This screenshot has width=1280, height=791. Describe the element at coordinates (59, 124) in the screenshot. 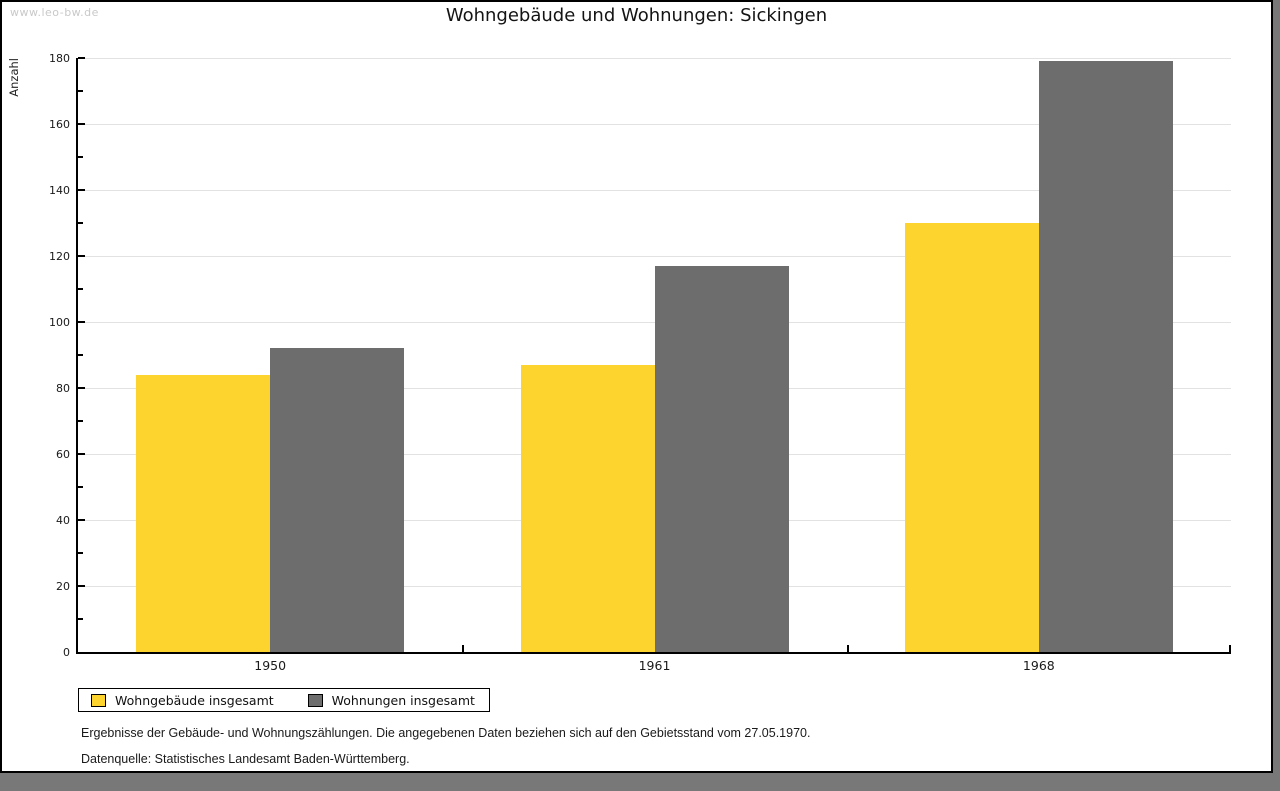

I see `y-tick-label-160: 160` at that location.